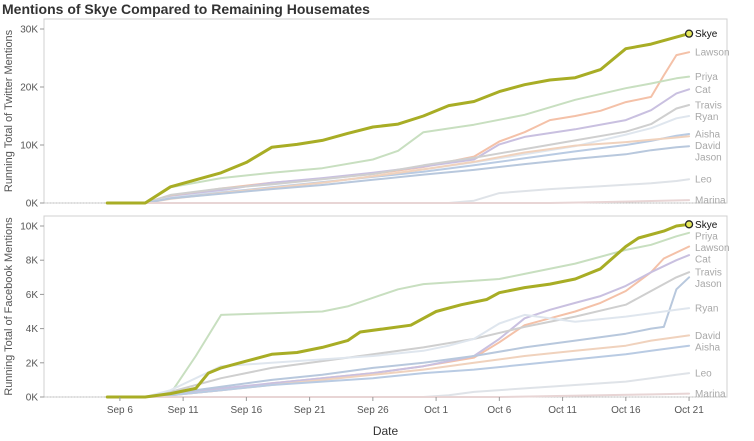 This screenshot has width=754, height=441. What do you see at coordinates (689, 410) in the screenshot?
I see `x-tick-label: Oct 21` at bounding box center [689, 410].